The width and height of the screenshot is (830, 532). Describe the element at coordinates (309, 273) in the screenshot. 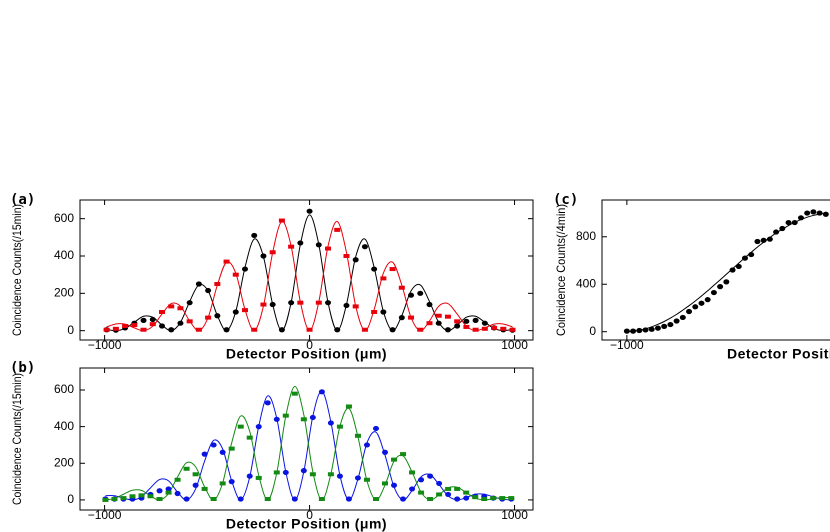

I see `fit-curve` at that location.